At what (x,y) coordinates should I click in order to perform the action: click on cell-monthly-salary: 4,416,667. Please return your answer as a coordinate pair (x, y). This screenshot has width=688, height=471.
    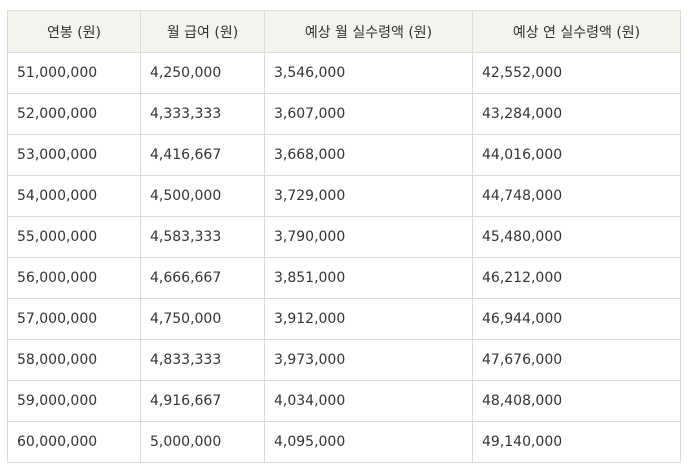
    Looking at the image, I should click on (202, 155).